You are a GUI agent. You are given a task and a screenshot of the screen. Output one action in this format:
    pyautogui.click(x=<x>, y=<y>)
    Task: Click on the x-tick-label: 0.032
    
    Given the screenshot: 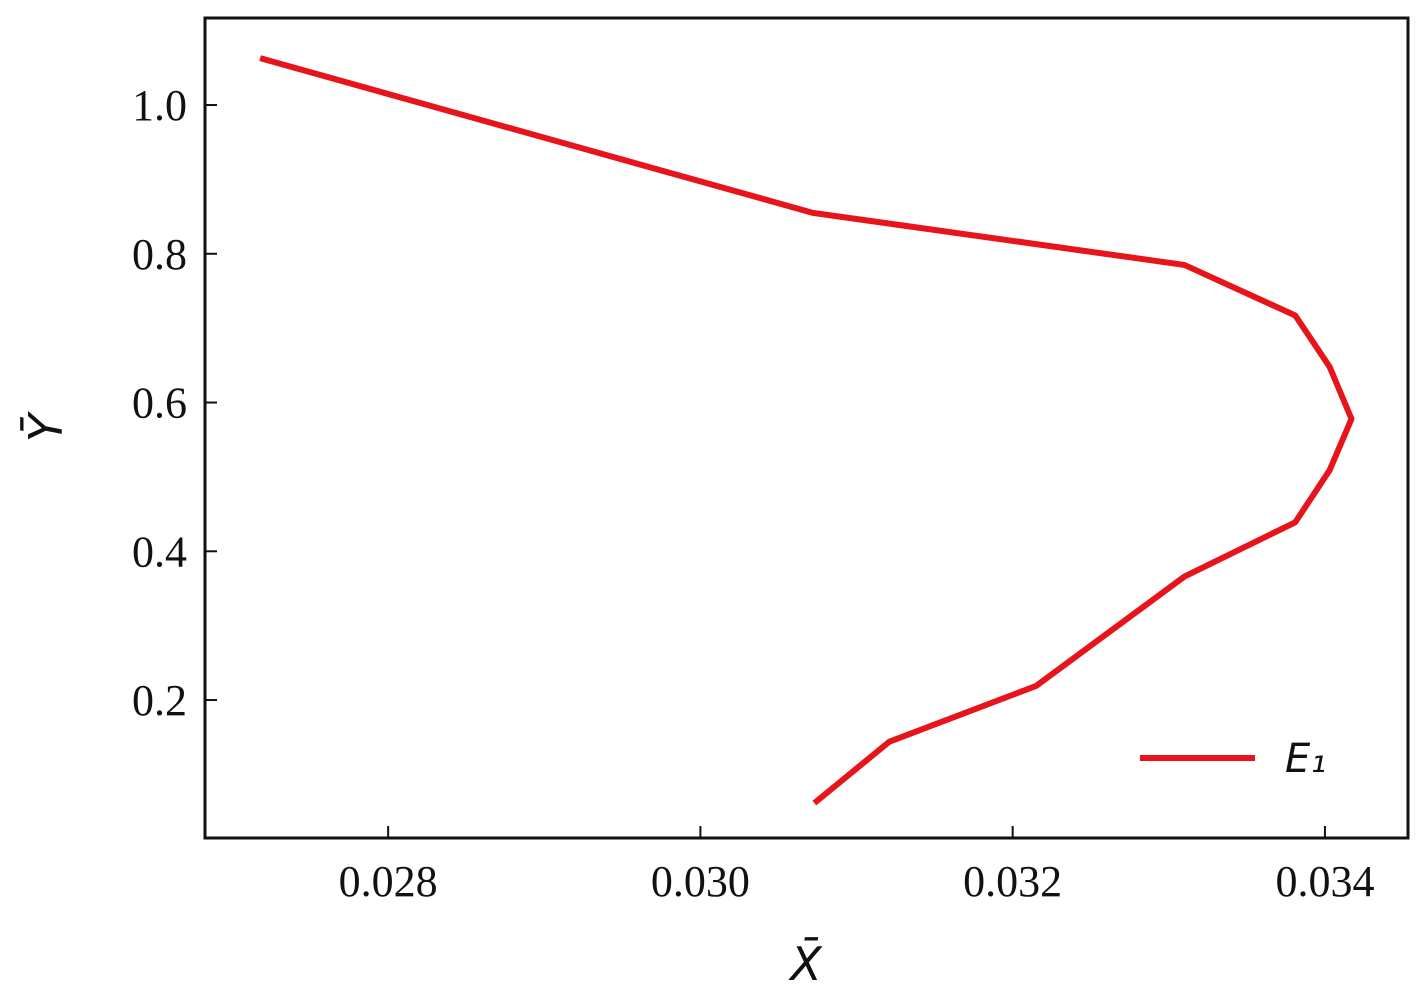 What is the action you would take?
    pyautogui.click(x=1012, y=881)
    